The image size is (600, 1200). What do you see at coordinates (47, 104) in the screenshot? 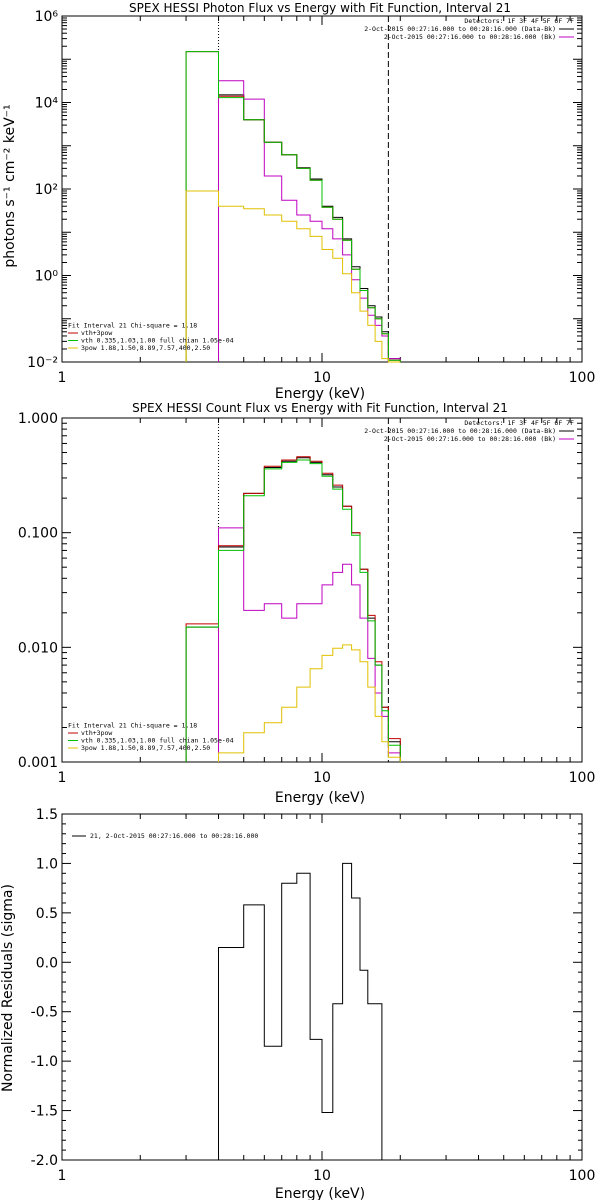
I see `y-tick-label: 10⁴` at bounding box center [47, 104].